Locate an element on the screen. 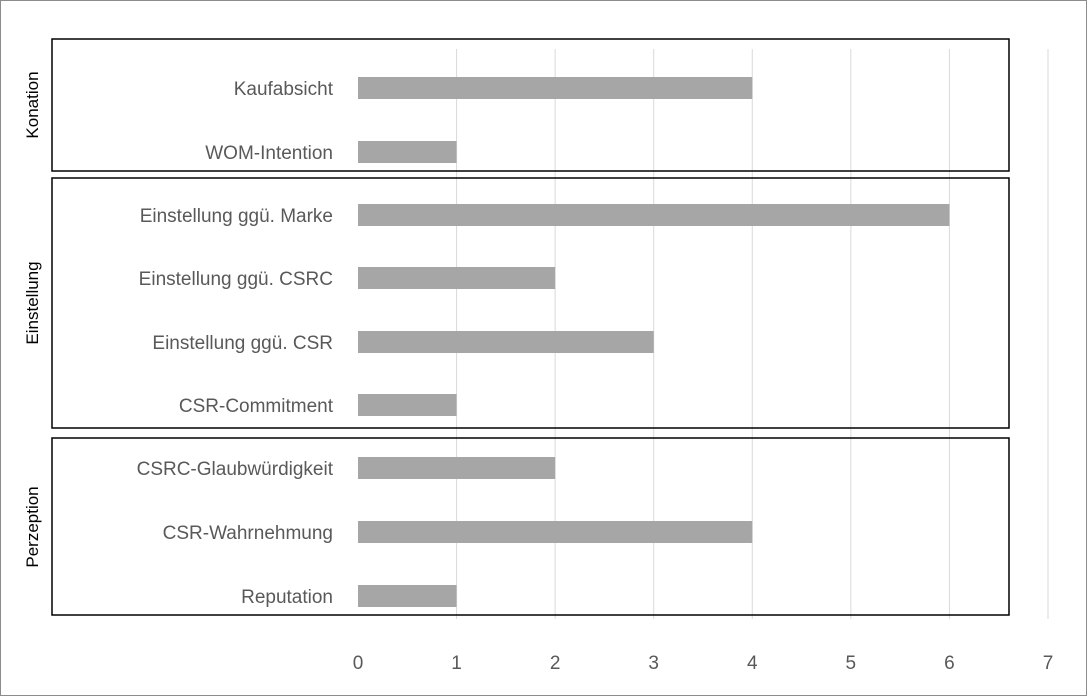 This screenshot has width=1087, height=697. x-tick-label: 7 is located at coordinates (1048, 663).